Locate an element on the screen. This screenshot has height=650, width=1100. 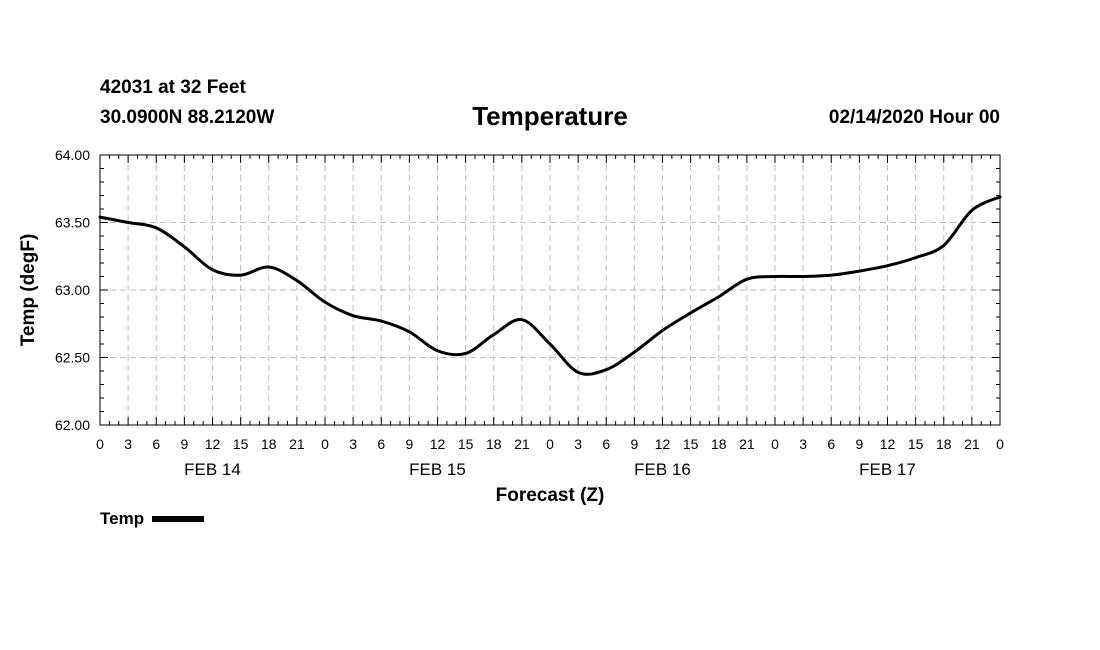
legend: Temp is located at coordinates (152, 519).